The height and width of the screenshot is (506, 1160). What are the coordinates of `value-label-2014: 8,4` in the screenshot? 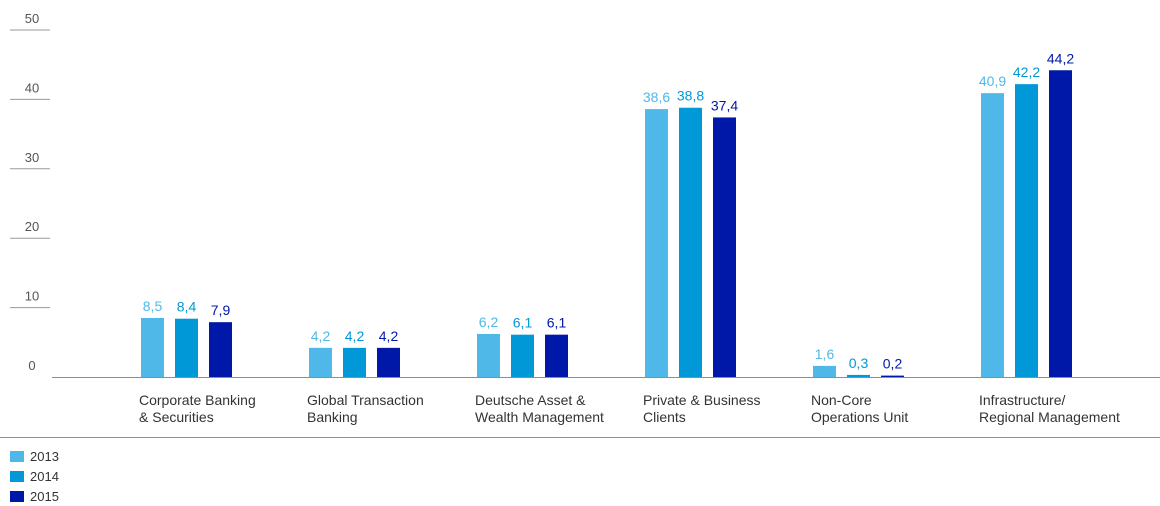 It's located at (187, 307).